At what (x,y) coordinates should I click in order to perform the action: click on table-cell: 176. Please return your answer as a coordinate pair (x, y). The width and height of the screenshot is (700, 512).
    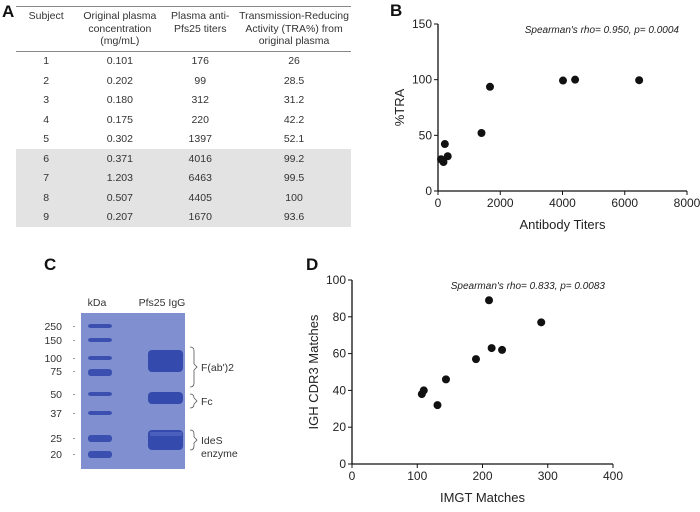
    Looking at the image, I should click on (200, 61).